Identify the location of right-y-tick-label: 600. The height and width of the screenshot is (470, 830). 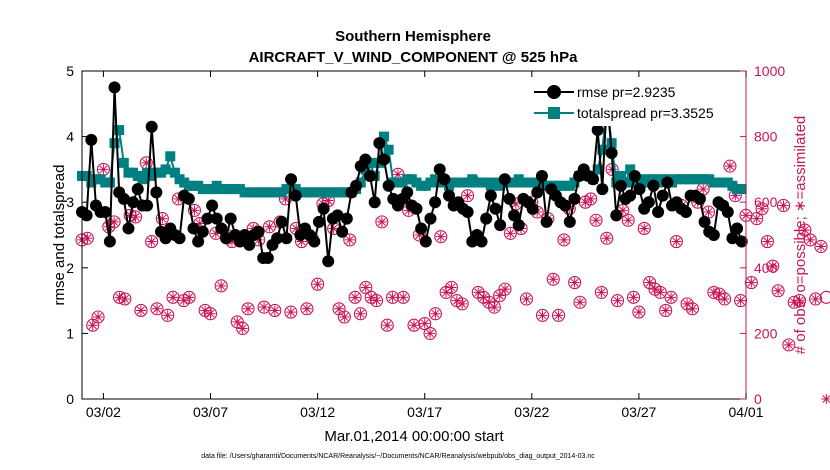
(766, 202).